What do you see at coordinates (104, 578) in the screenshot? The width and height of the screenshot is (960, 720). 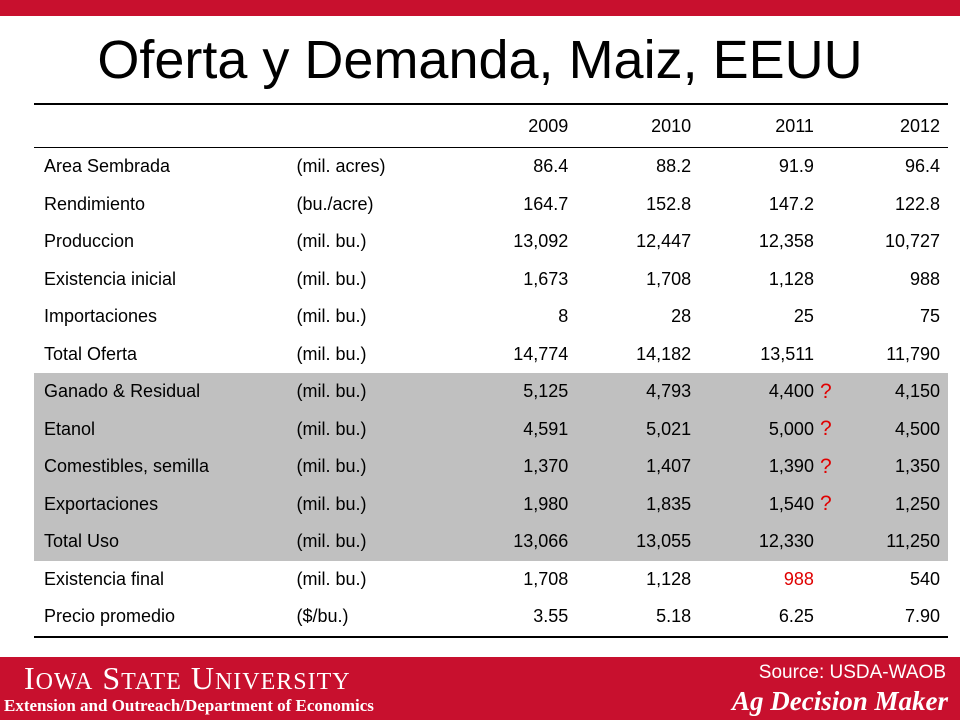 I see `row-label: Existencia final` at bounding box center [104, 578].